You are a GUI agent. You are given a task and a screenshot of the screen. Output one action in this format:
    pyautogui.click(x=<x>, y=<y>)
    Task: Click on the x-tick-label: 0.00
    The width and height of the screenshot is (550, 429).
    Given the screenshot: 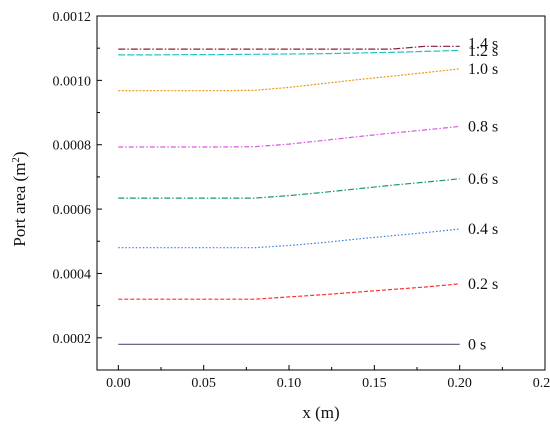 What is the action you would take?
    pyautogui.click(x=118, y=383)
    